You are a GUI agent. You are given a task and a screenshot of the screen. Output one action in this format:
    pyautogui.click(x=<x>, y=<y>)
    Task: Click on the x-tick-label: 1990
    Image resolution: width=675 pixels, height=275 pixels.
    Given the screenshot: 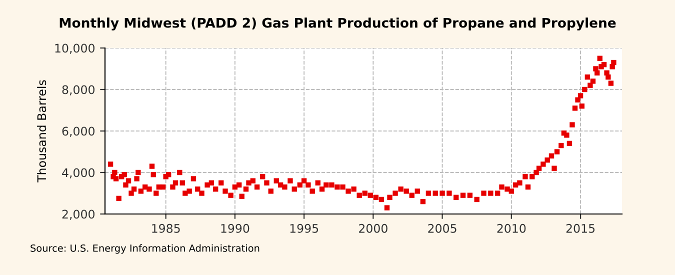 What is the action you would take?
    pyautogui.click(x=235, y=228)
    